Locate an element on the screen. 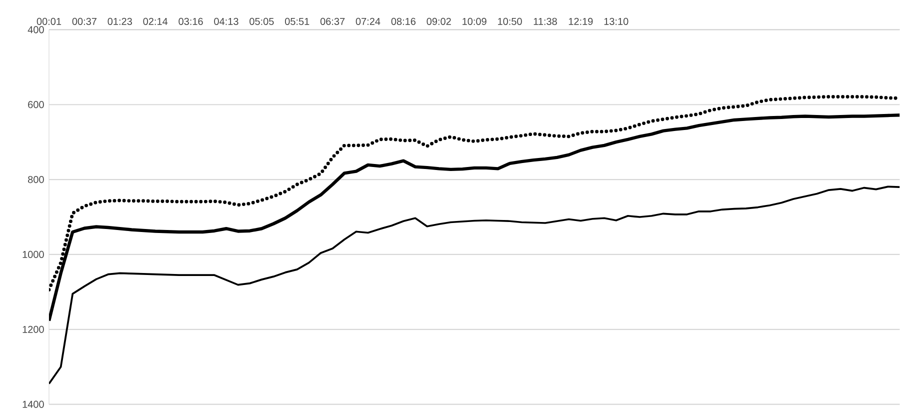  x-tick-label: 07:24 is located at coordinates (368, 21).